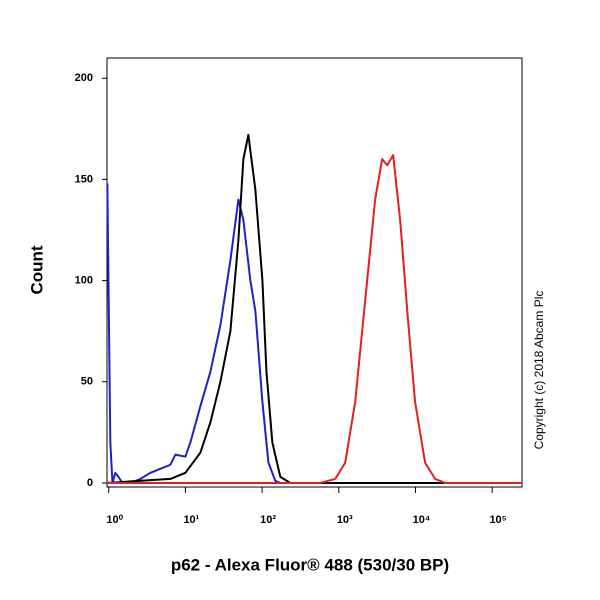  What do you see at coordinates (87, 382) in the screenshot?
I see `y-tick-label: 50` at bounding box center [87, 382].